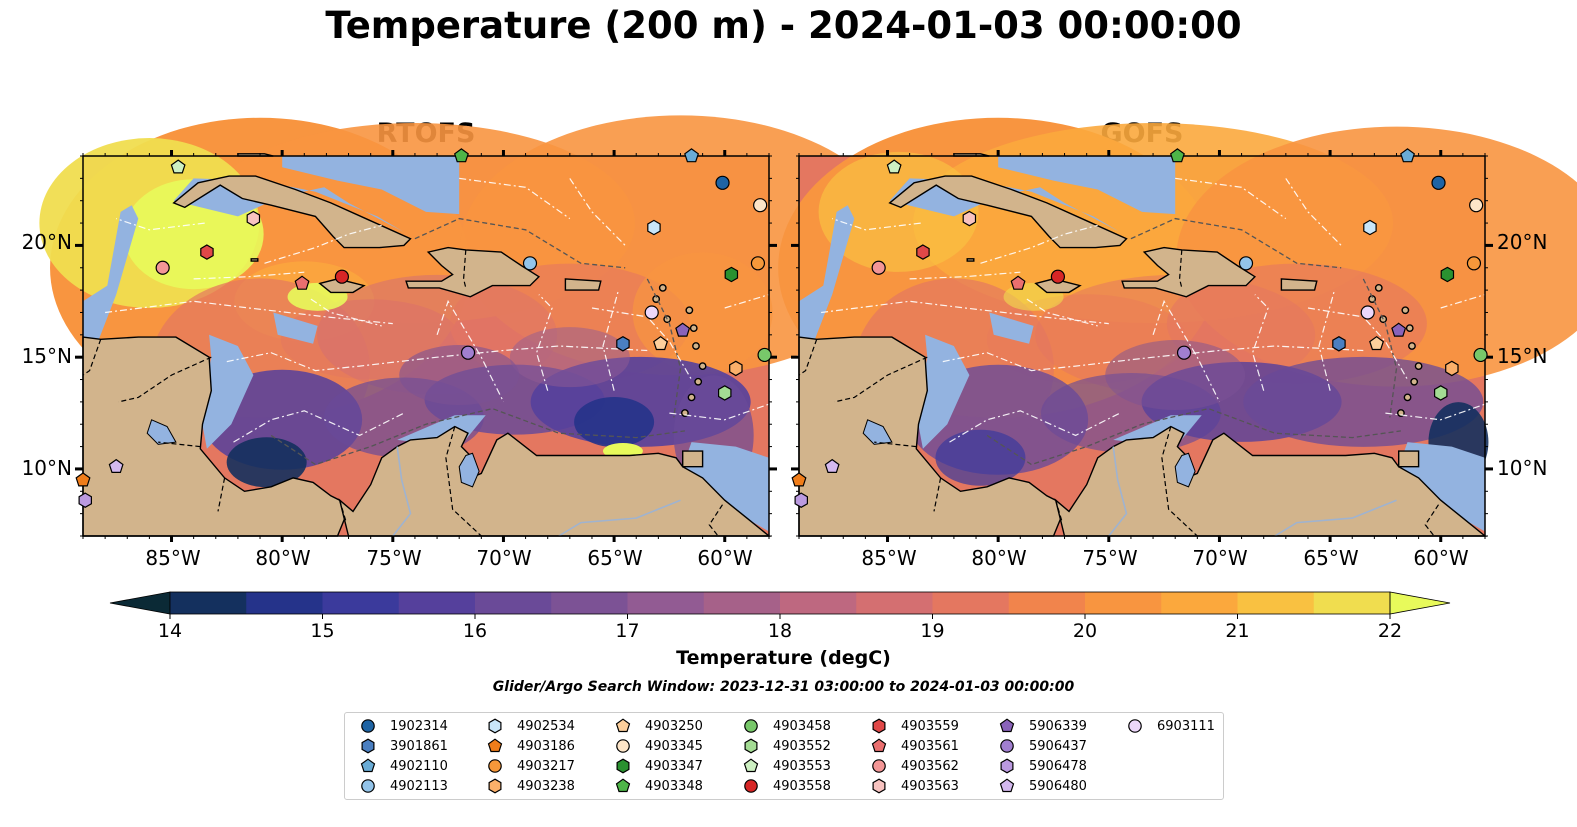 This screenshot has height=827, width=1577. I want to click on legend-item: 4903217, so click(530, 766).